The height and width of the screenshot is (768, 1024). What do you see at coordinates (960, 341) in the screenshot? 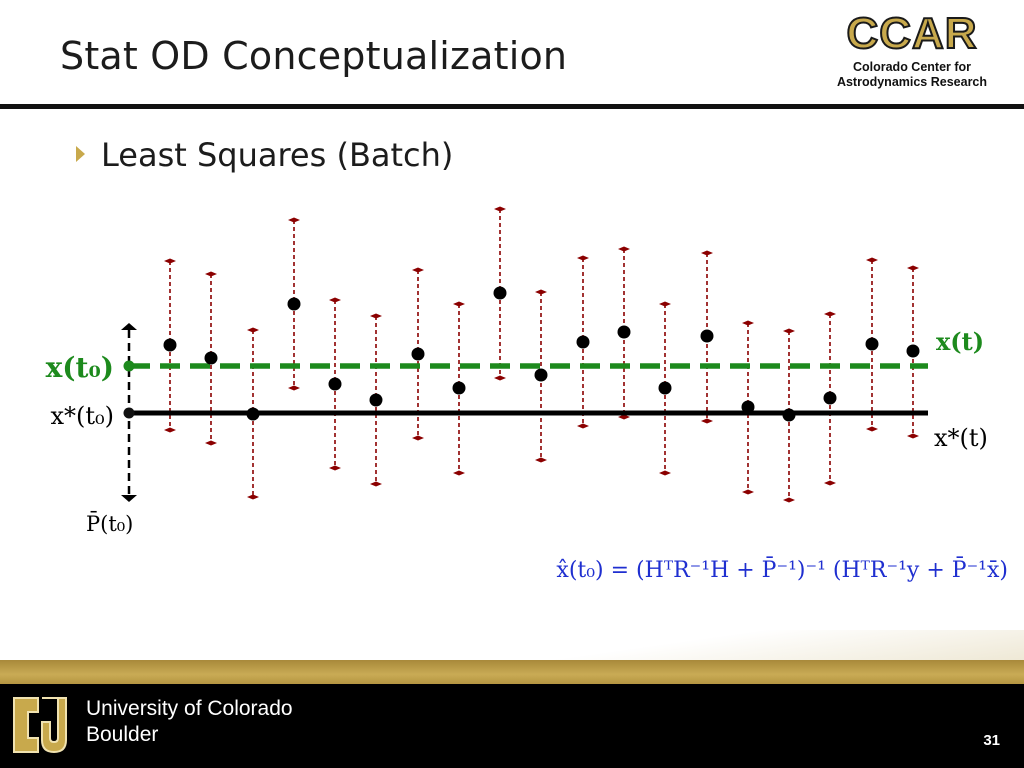
I see `label-x-t: x(t)` at bounding box center [960, 341].